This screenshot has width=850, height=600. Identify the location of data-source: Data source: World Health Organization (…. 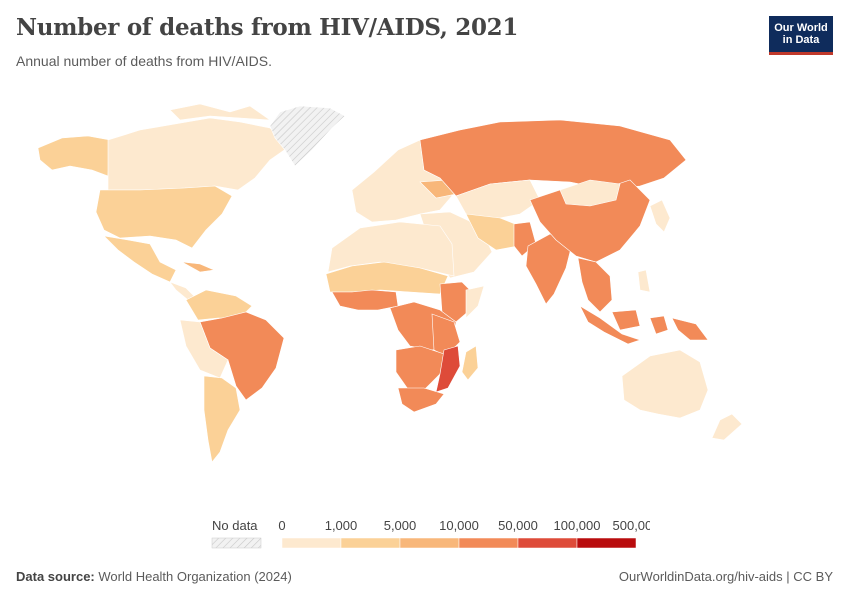
(154, 576).